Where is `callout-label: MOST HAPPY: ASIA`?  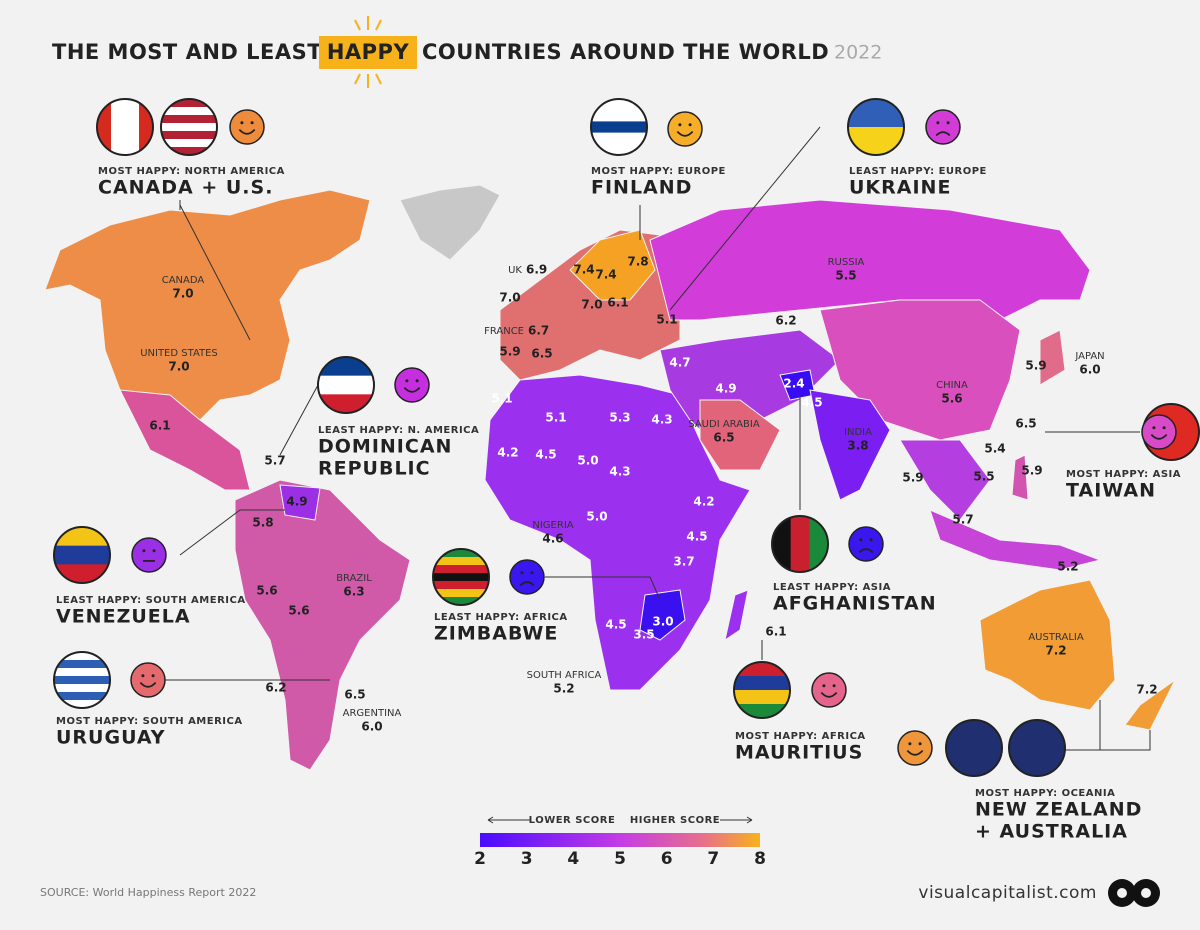 callout-label: MOST HAPPY: ASIA is located at coordinates (1123, 474).